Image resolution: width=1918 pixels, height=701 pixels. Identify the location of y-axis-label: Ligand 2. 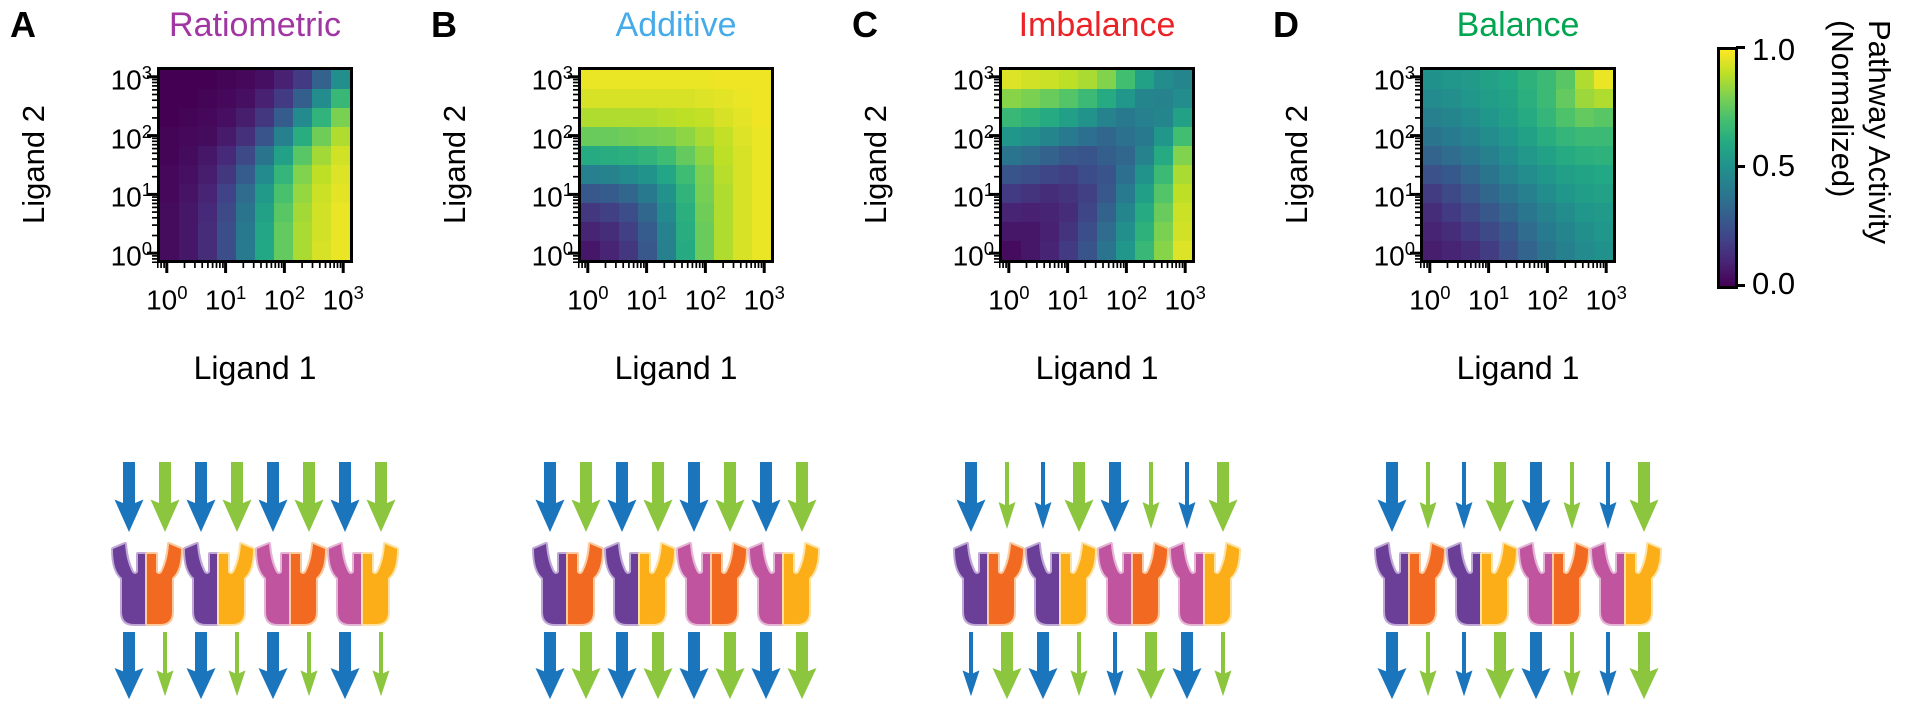
(33, 165).